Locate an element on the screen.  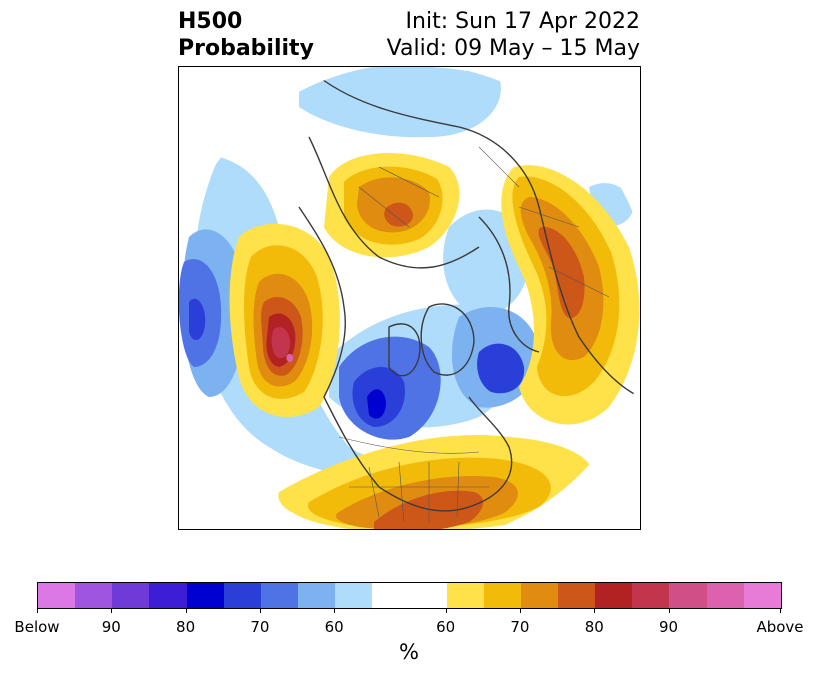
colorbar-swatch-neutral is located at coordinates (409, 595).